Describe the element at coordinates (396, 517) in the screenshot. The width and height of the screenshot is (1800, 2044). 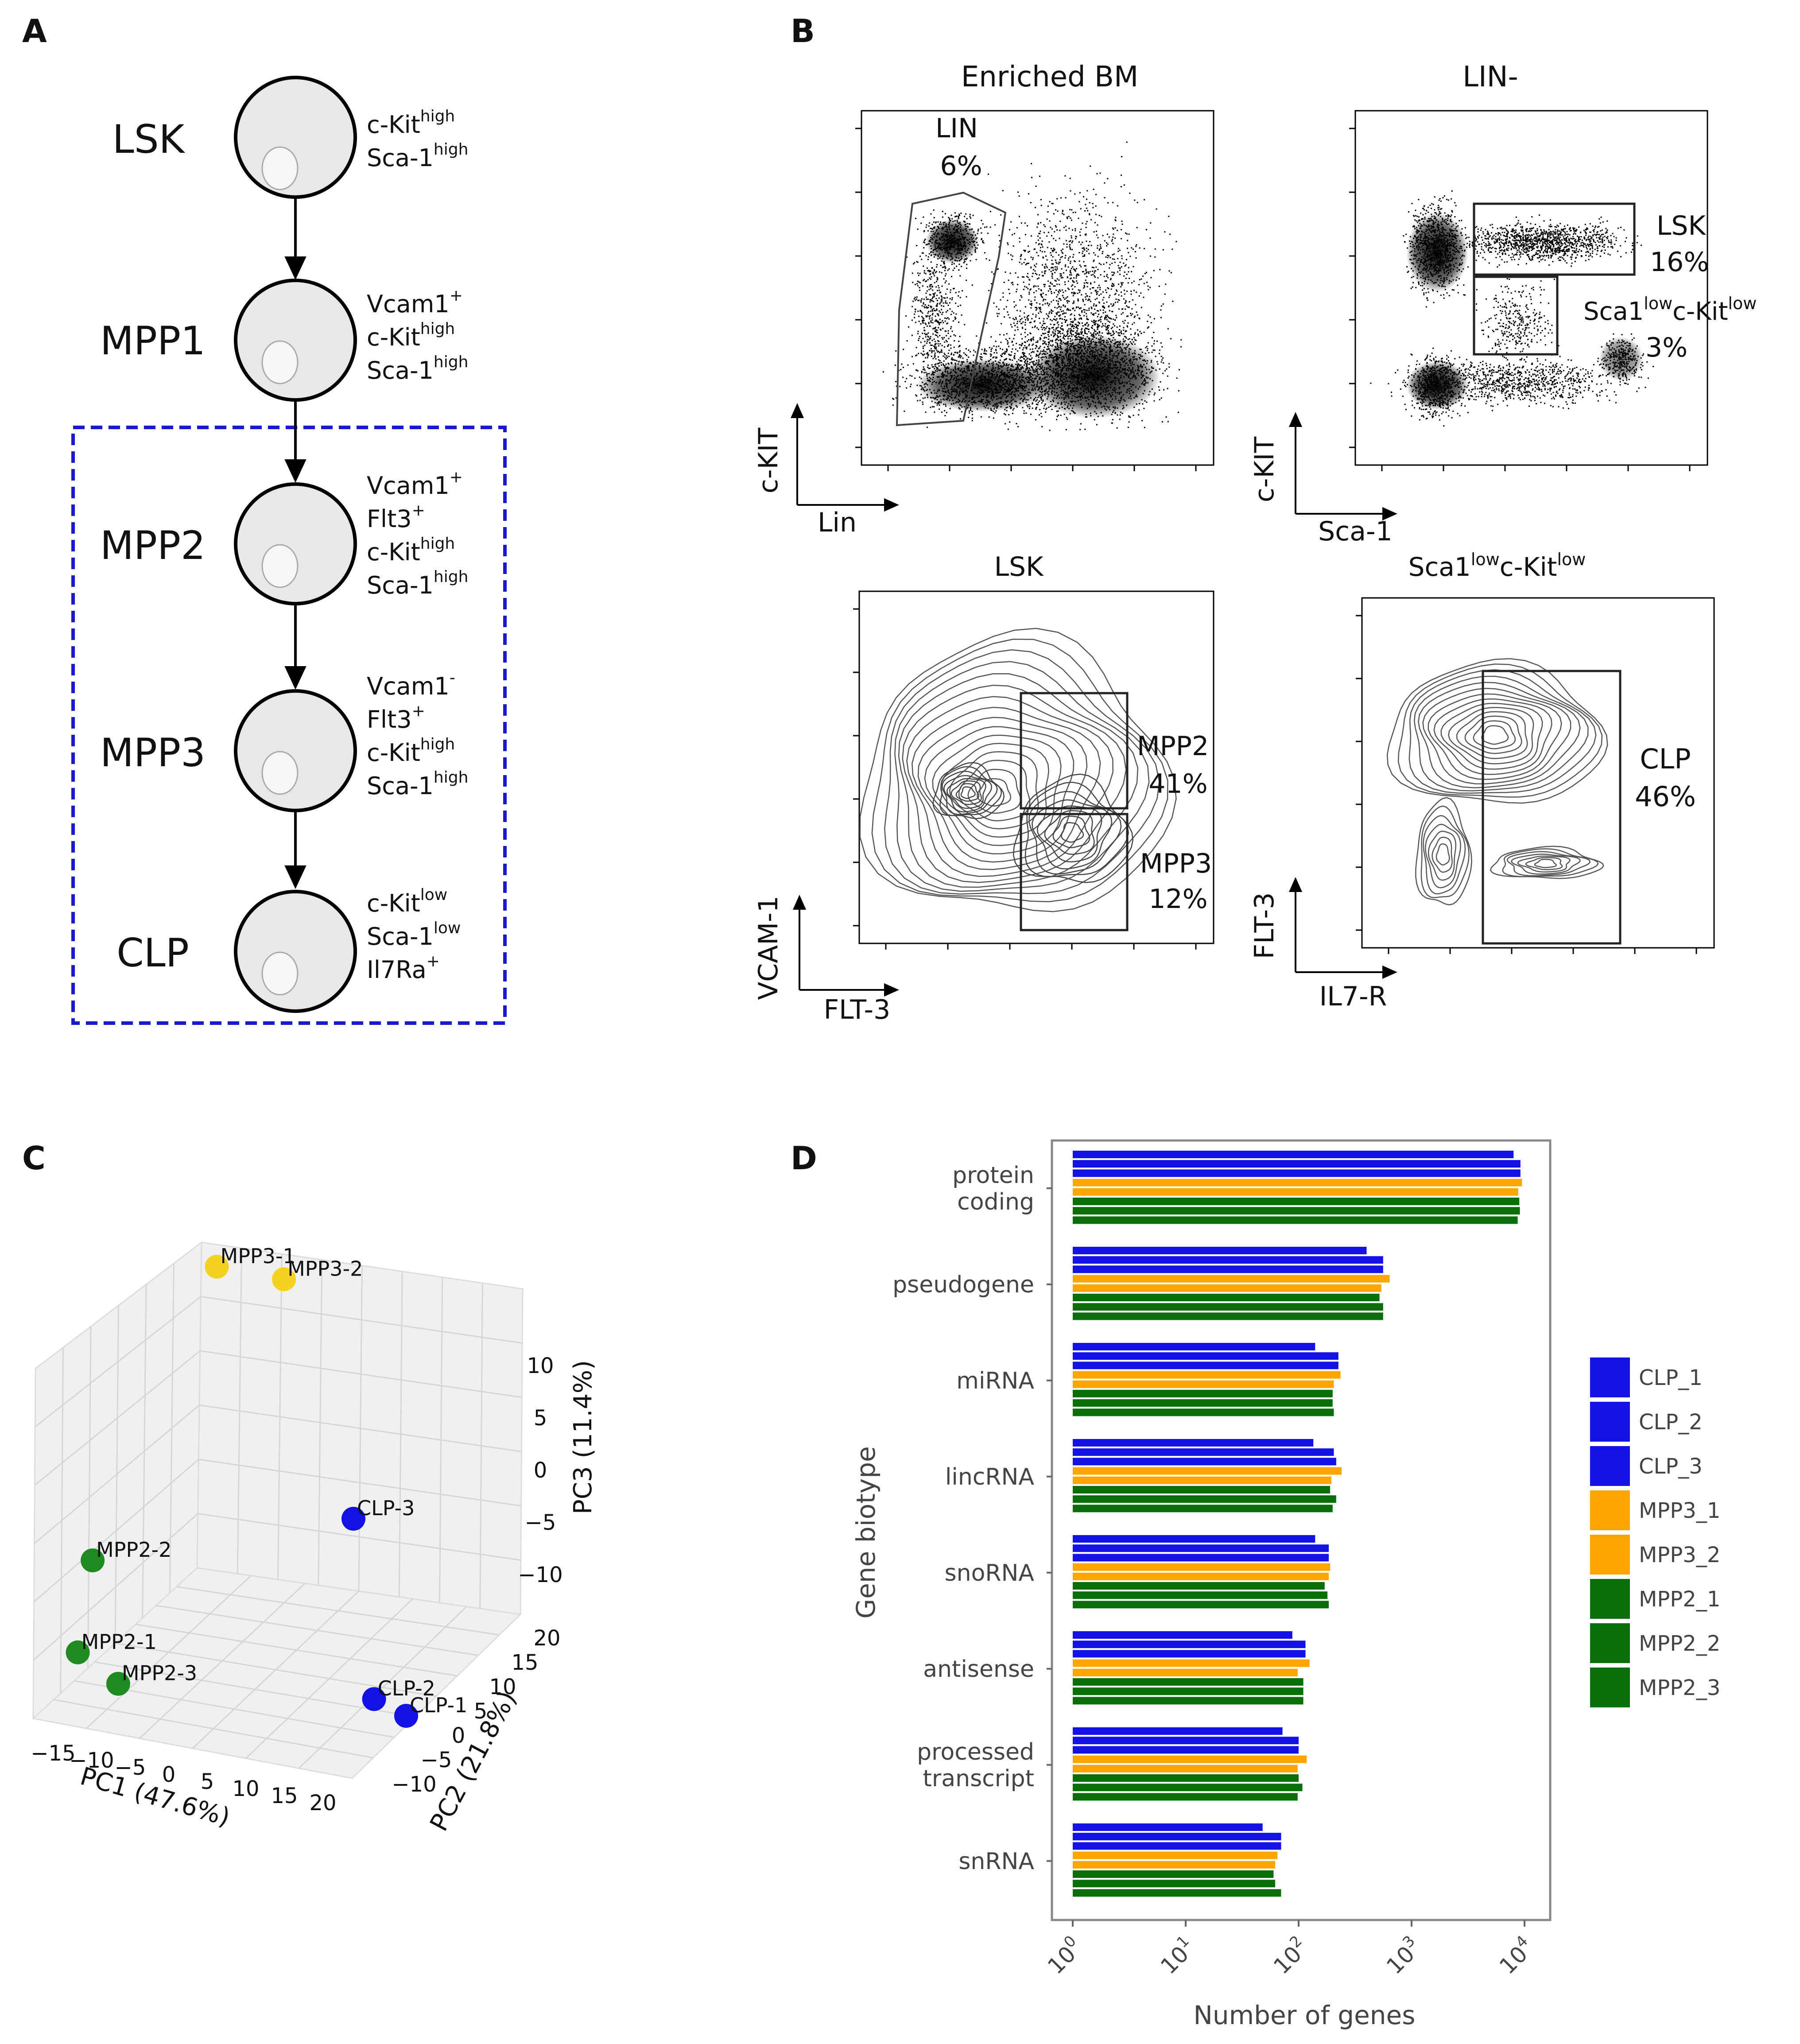
I see `marker: Flt3+` at that location.